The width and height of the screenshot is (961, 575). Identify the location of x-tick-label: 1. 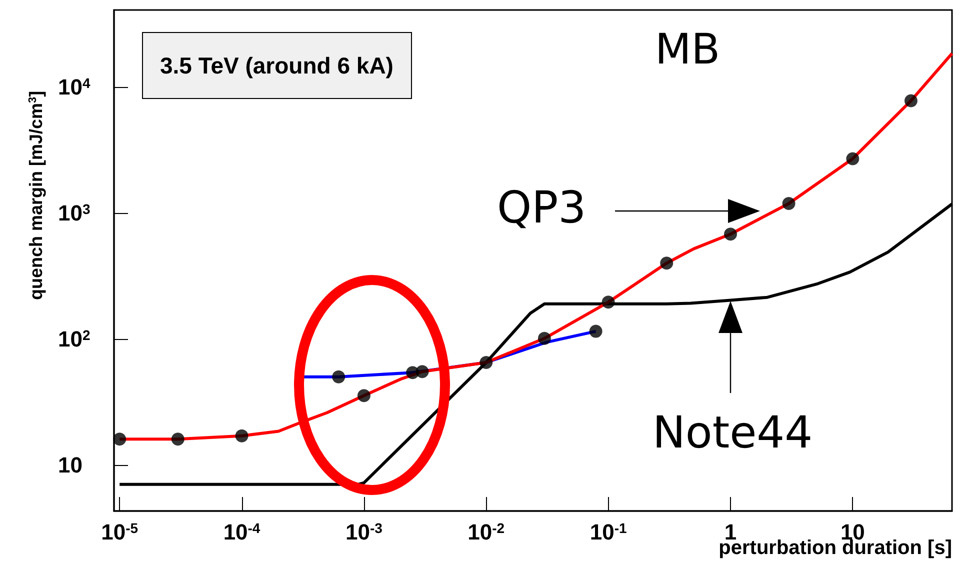
(730, 532).